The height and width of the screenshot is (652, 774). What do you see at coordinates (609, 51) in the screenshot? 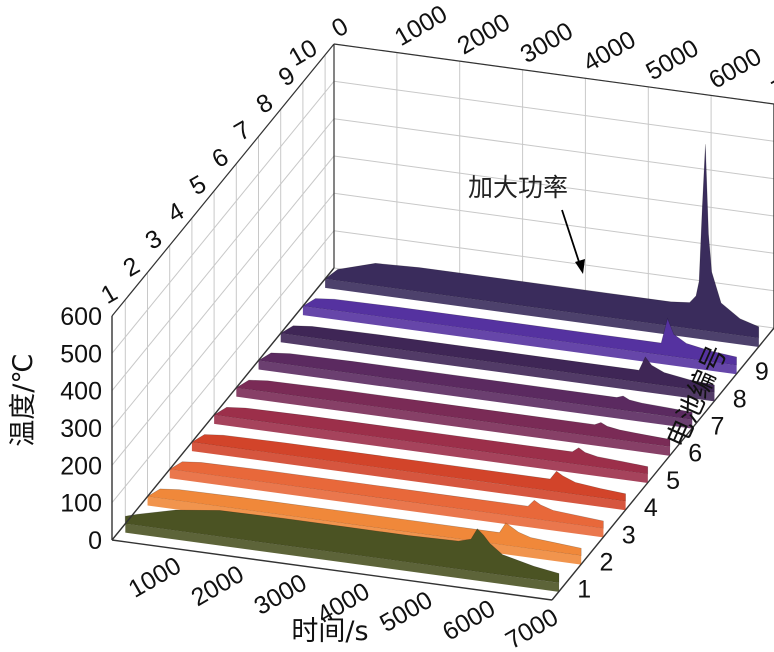
I see `back-x-tick-label: 4000` at bounding box center [609, 51].